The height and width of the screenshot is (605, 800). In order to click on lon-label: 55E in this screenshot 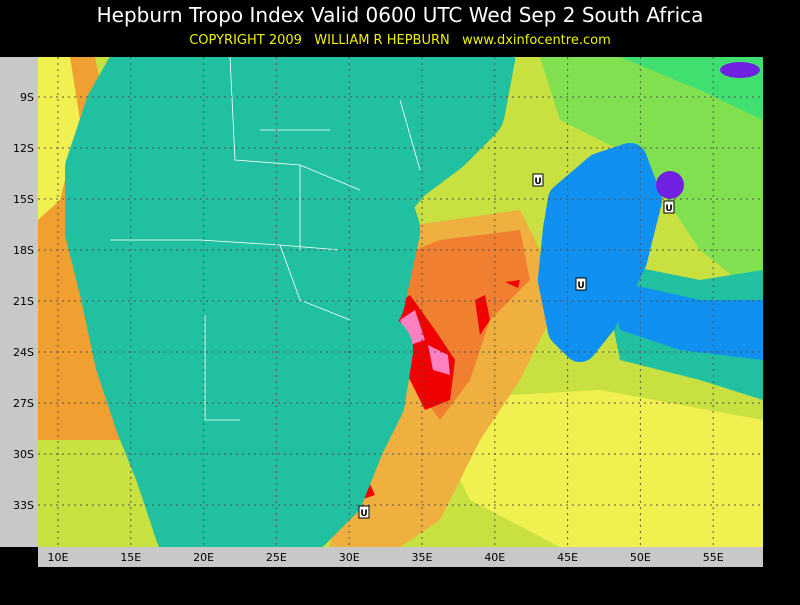, I will do `click(713, 557)`.